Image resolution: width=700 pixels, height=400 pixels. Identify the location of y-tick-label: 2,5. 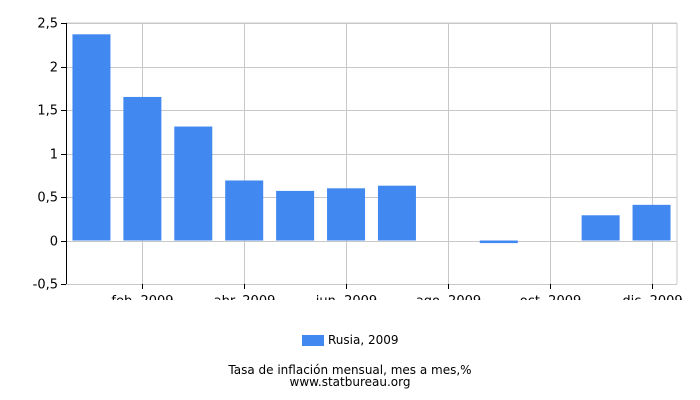
(47, 24).